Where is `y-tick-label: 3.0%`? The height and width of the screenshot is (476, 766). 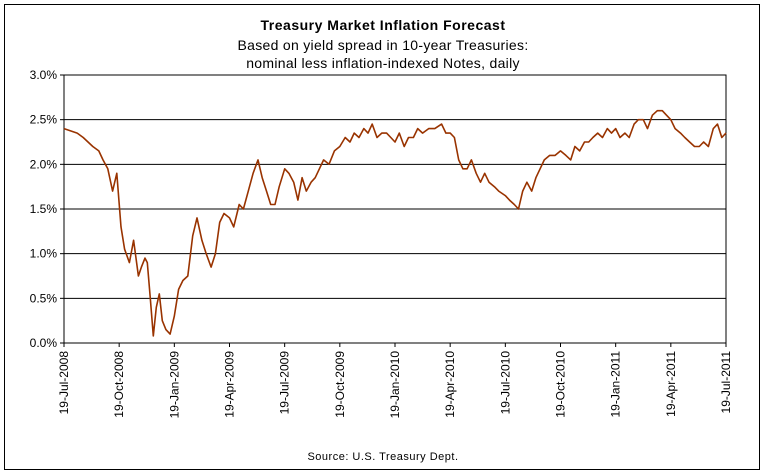 y-tick-label: 3.0% is located at coordinates (44, 75).